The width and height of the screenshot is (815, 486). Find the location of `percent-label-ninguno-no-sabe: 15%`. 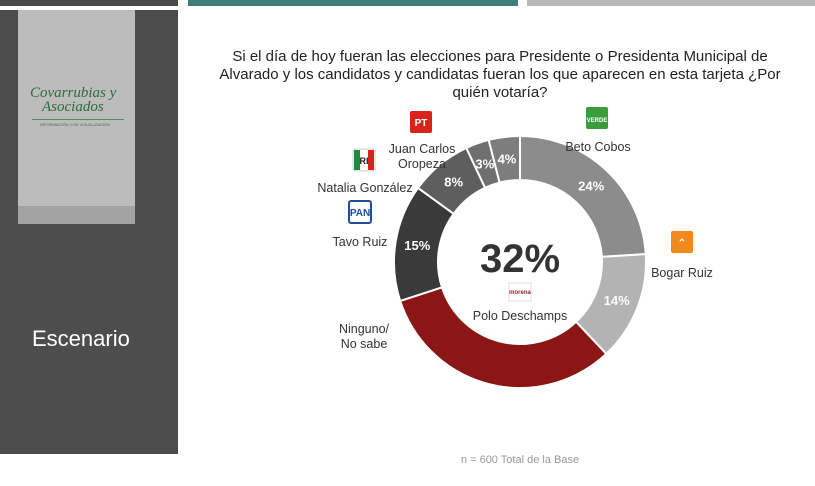

percent-label-ninguno-no-sabe: 15% is located at coordinates (417, 245).